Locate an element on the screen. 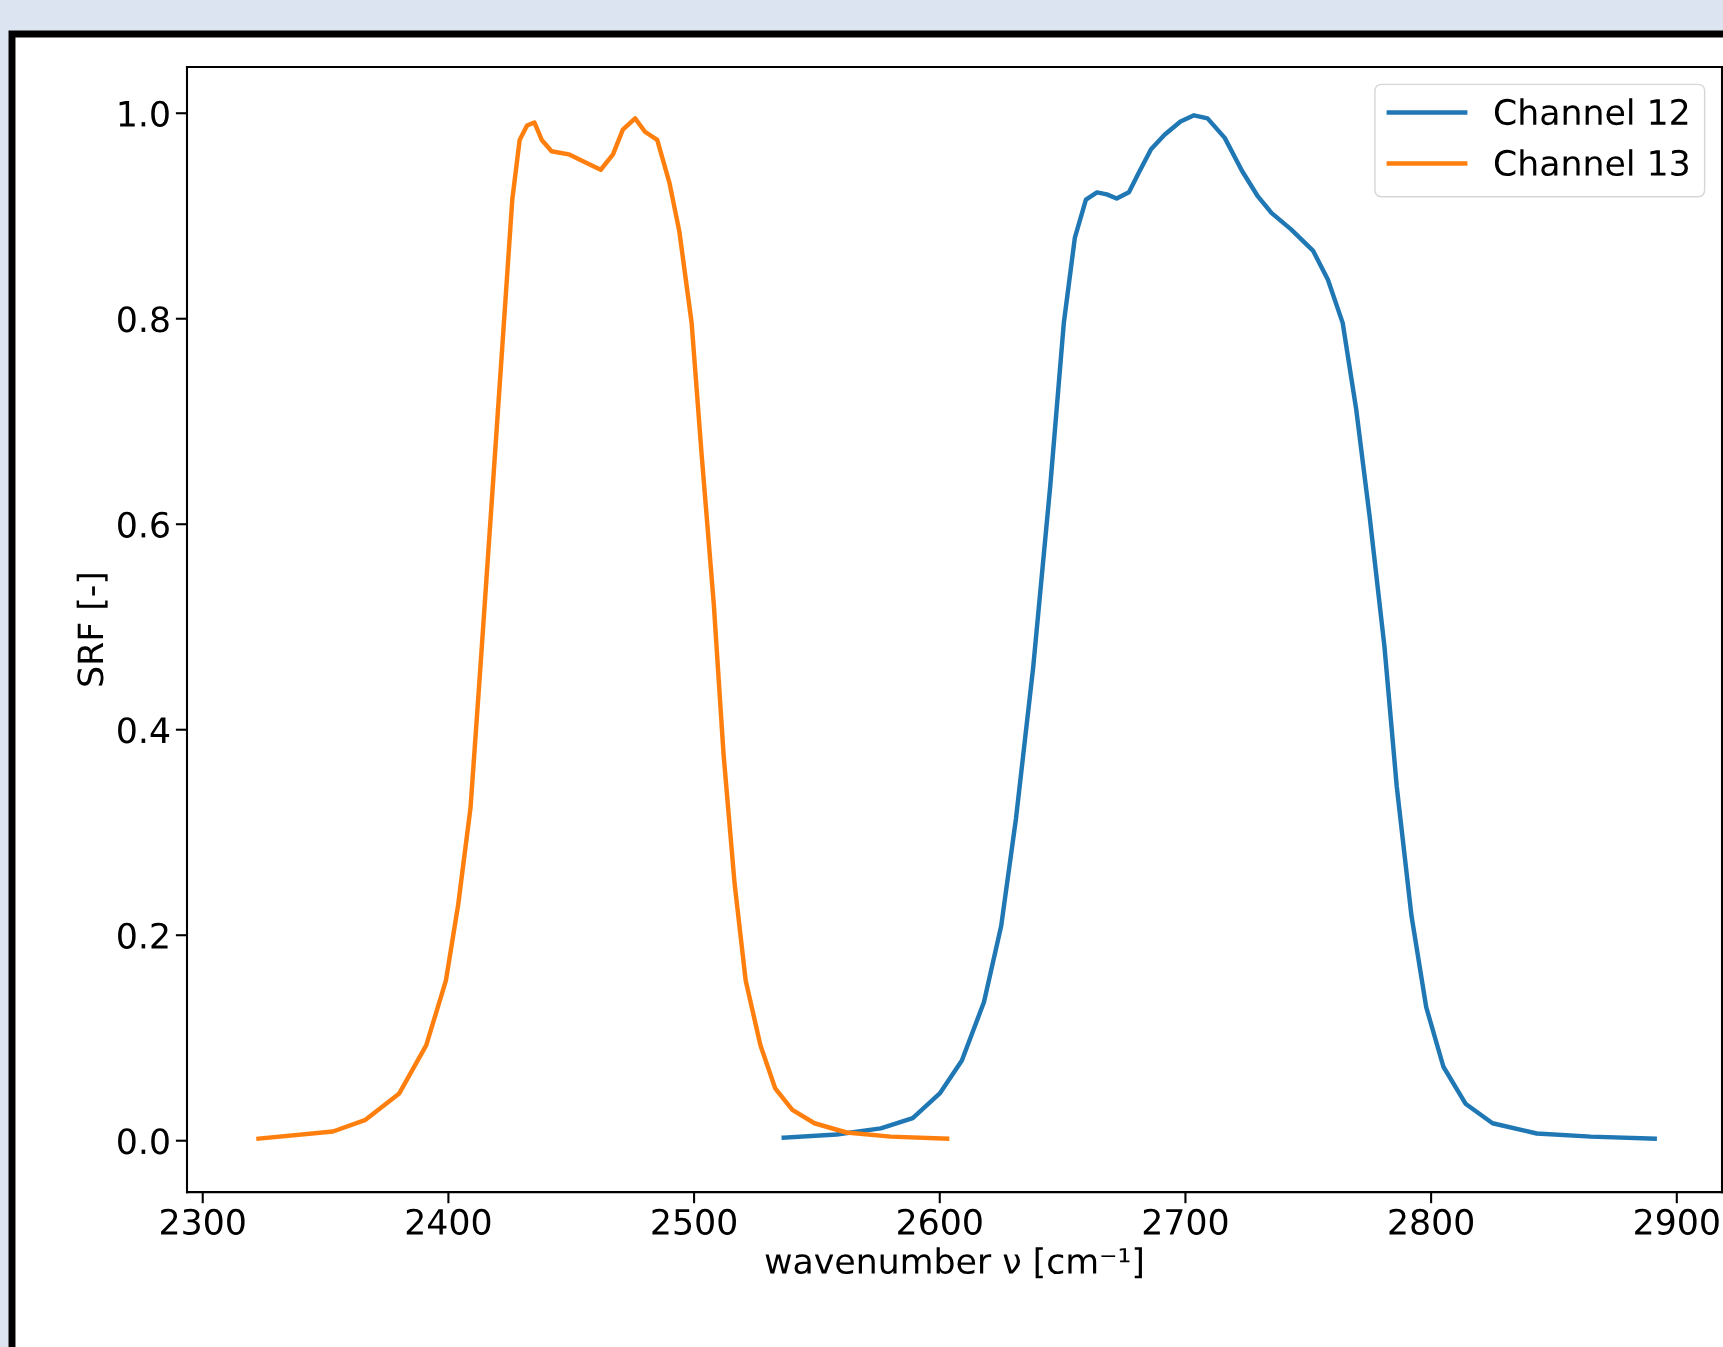 The image size is (1723, 1347). y-tick-label: 1.0 is located at coordinates (144, 113).